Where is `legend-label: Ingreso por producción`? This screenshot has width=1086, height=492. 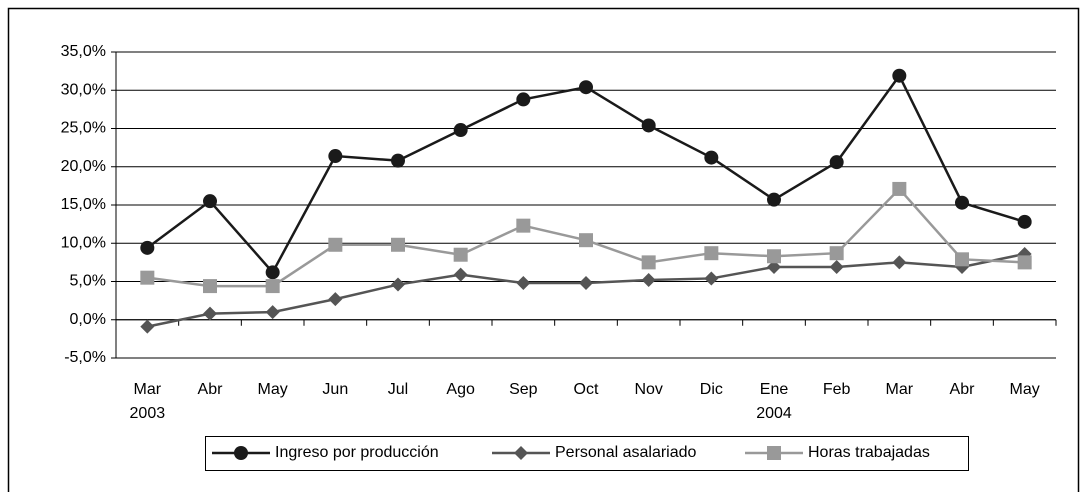 legend-label: Ingreso por producción is located at coordinates (357, 452).